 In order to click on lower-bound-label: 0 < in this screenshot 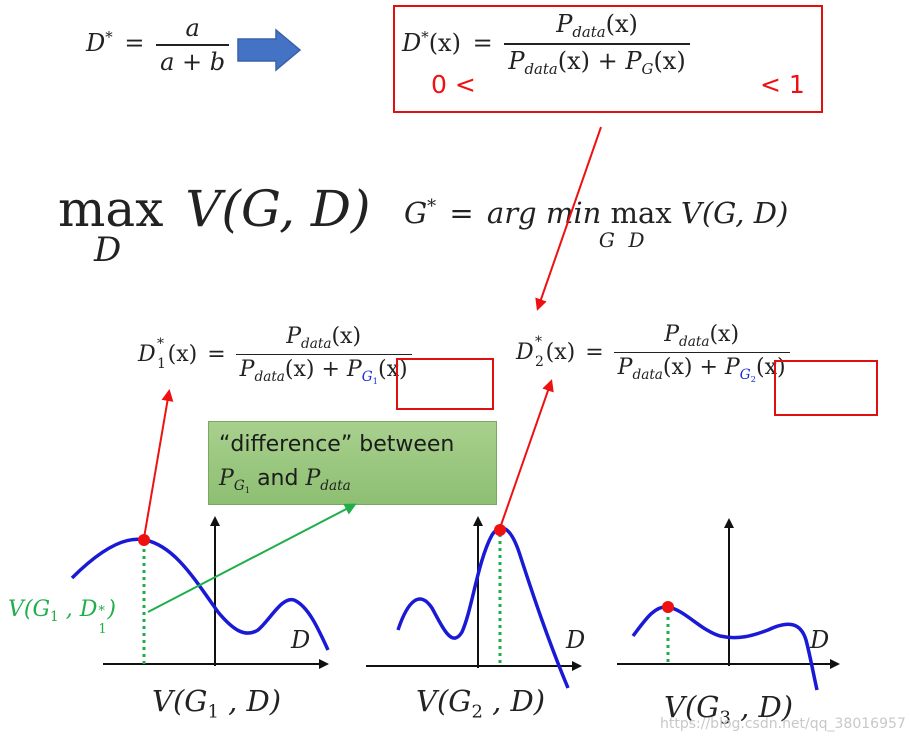, I will do `click(453, 84)`.